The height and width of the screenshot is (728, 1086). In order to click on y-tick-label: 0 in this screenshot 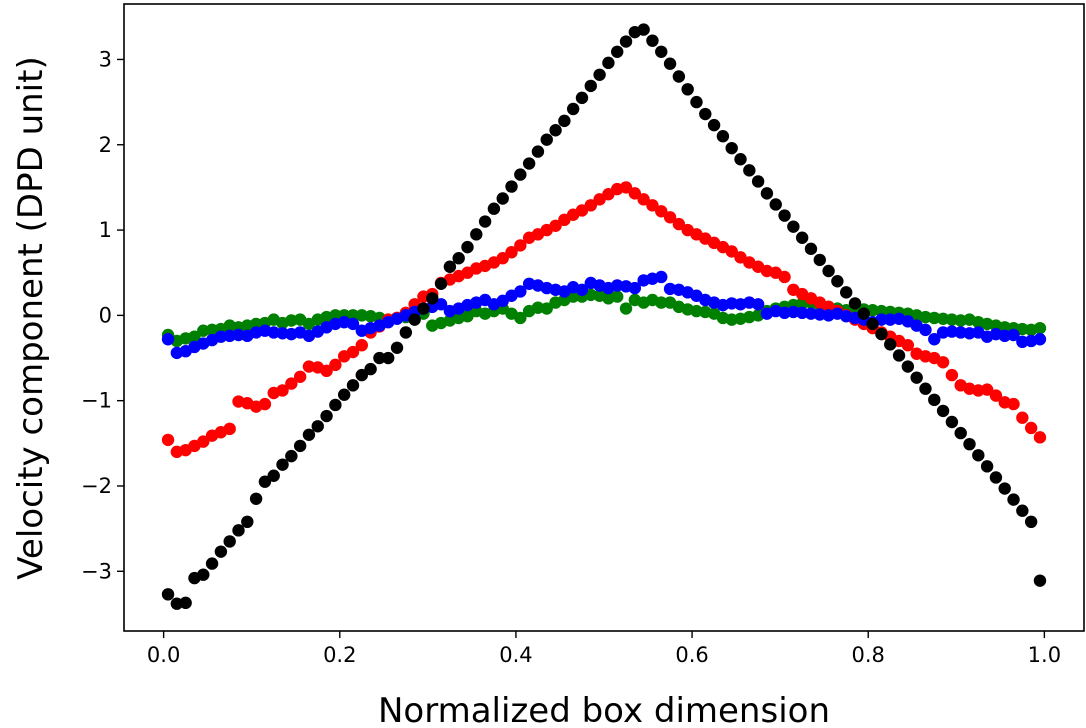, I will do `click(105, 315)`.